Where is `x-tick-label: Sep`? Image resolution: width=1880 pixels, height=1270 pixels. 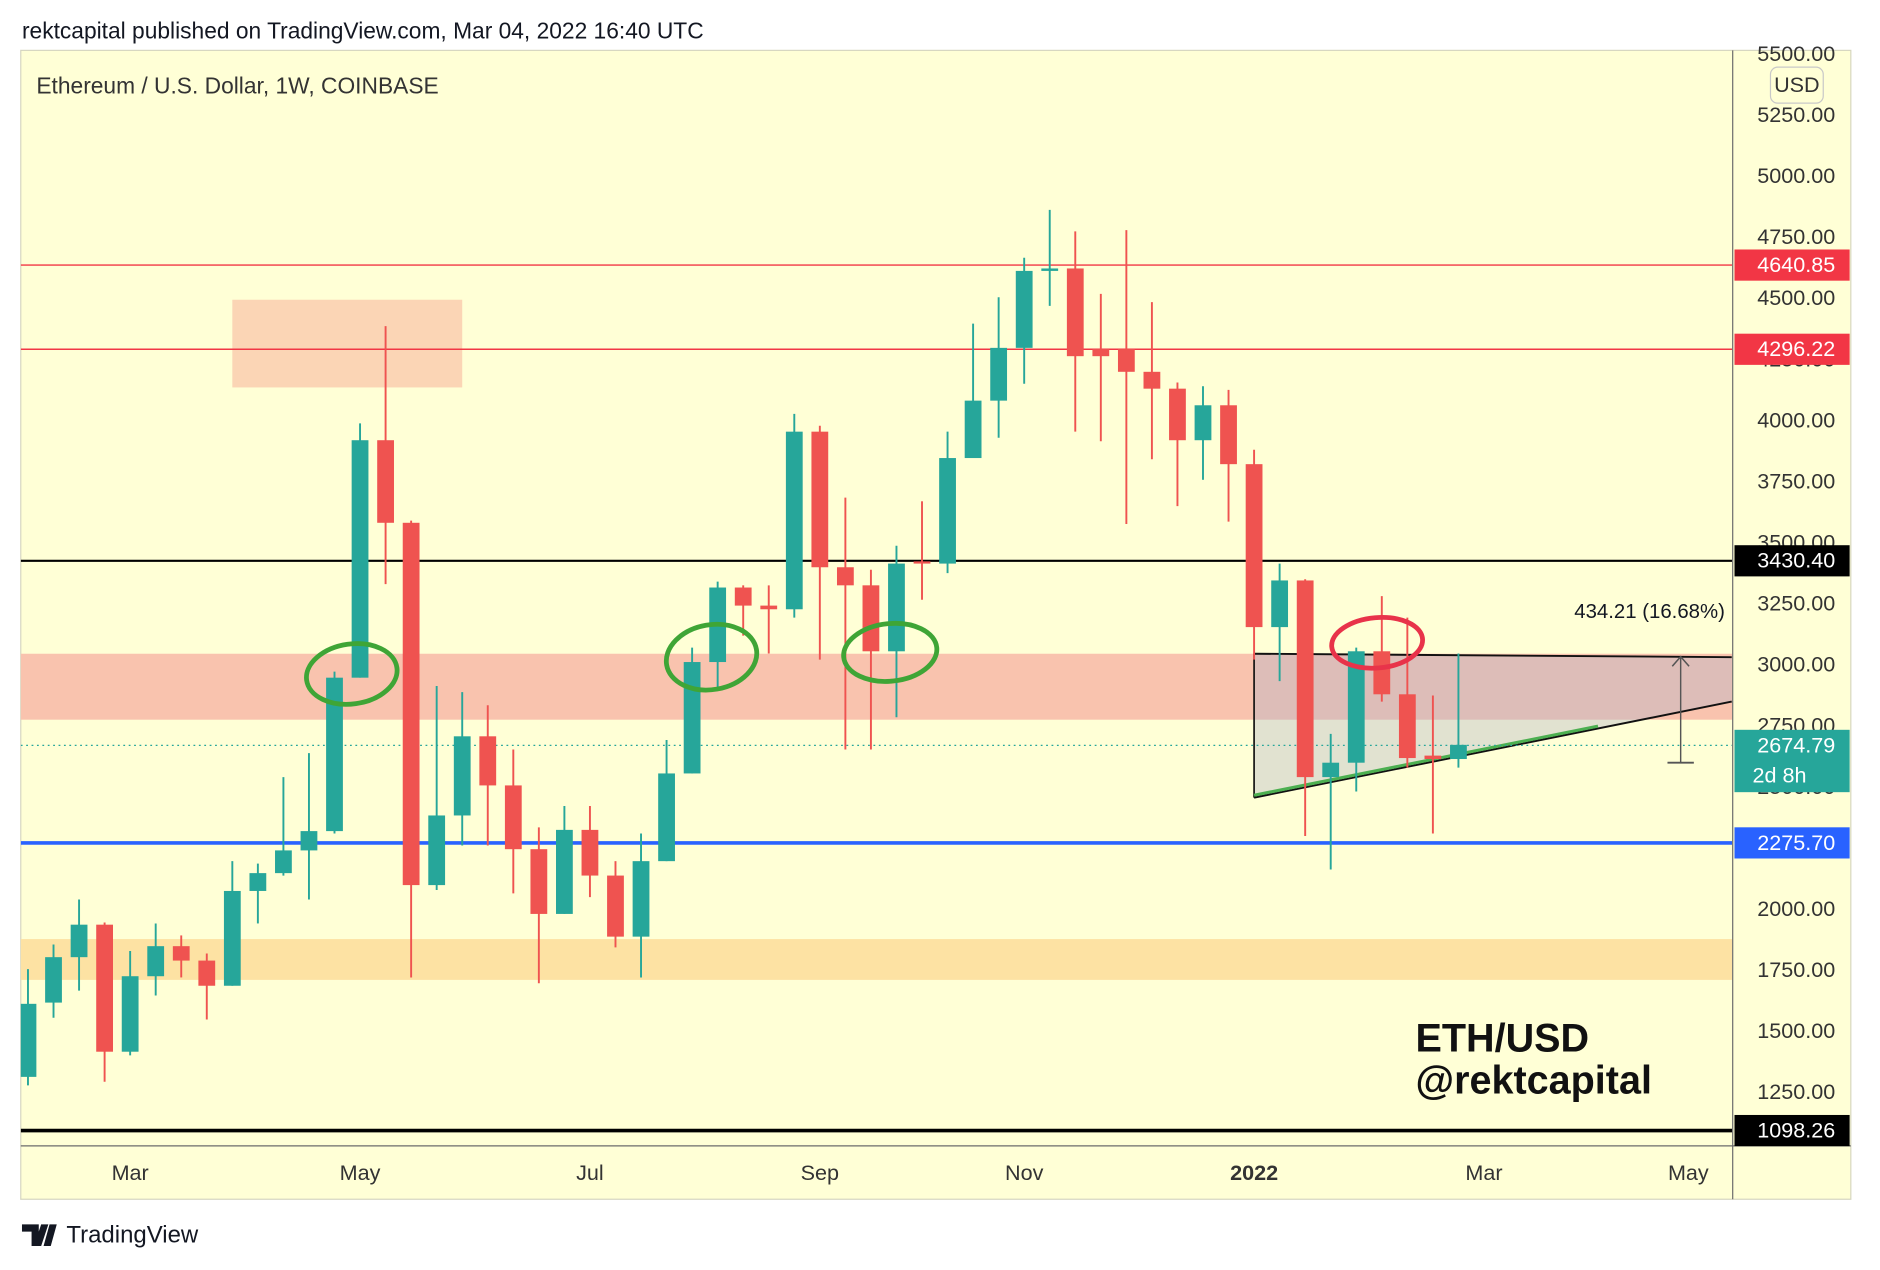 x-tick-label: Sep is located at coordinates (820, 1172).